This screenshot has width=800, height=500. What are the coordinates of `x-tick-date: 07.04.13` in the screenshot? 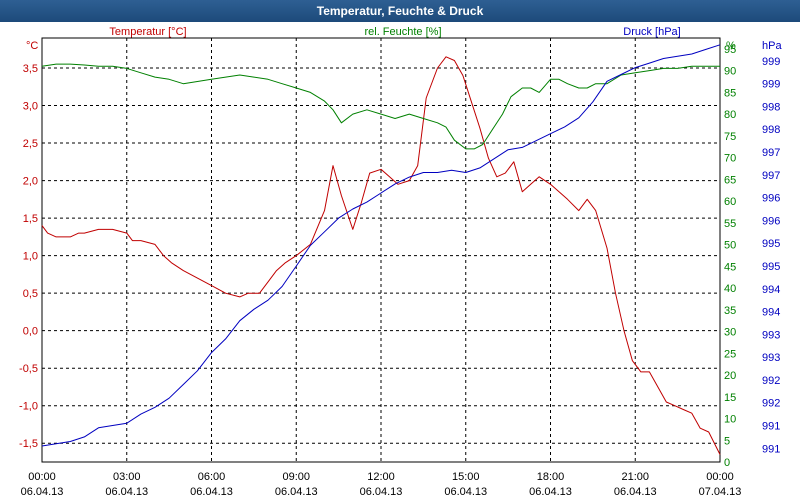 It's located at (720, 492).